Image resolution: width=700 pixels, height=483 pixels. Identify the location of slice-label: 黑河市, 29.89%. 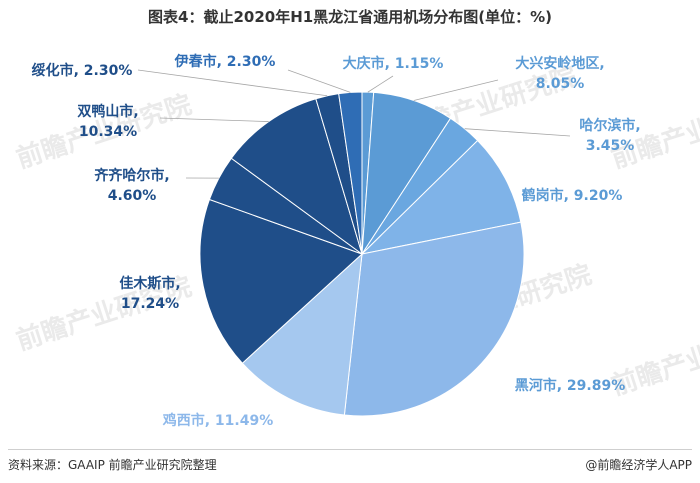
(570, 385).